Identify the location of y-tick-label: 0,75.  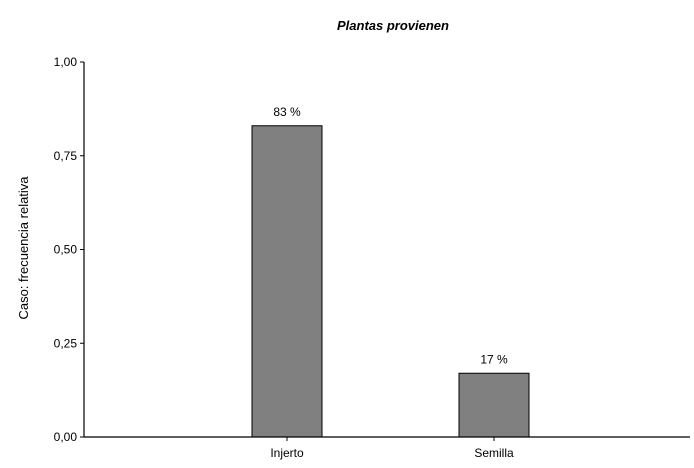
(66, 156).